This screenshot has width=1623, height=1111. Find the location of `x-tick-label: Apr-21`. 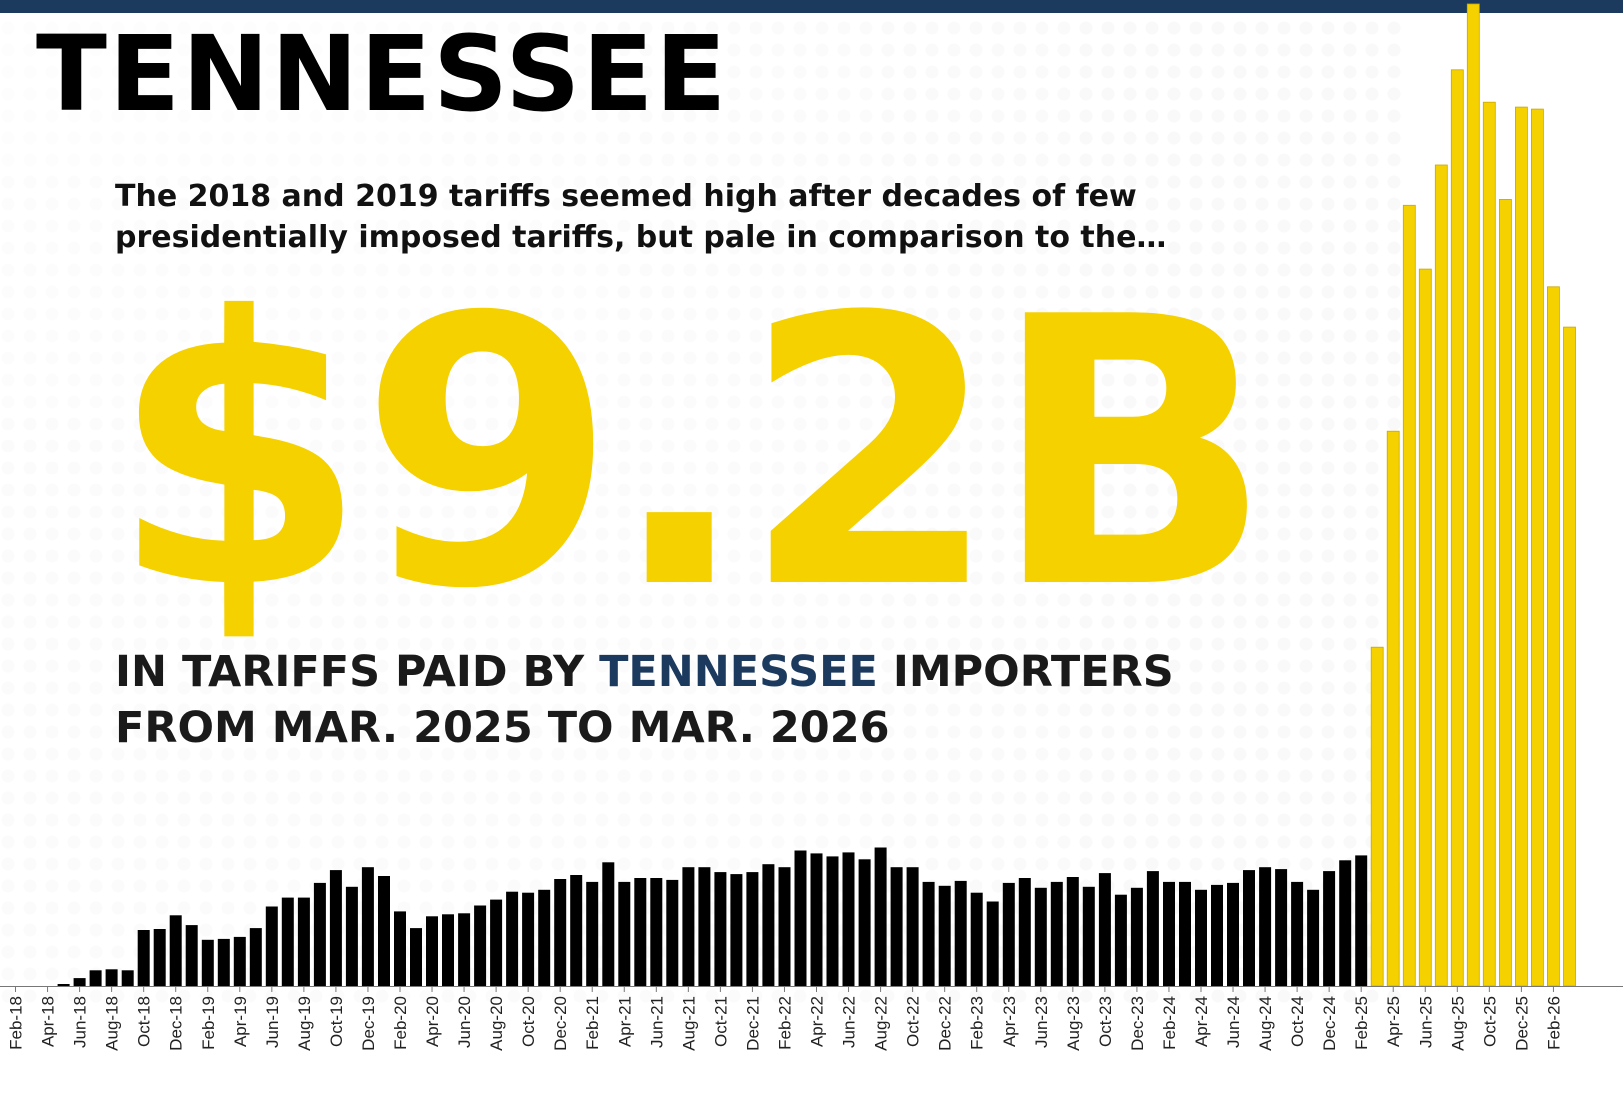

x-tick-label: Apr-21 is located at coordinates (624, 1021).